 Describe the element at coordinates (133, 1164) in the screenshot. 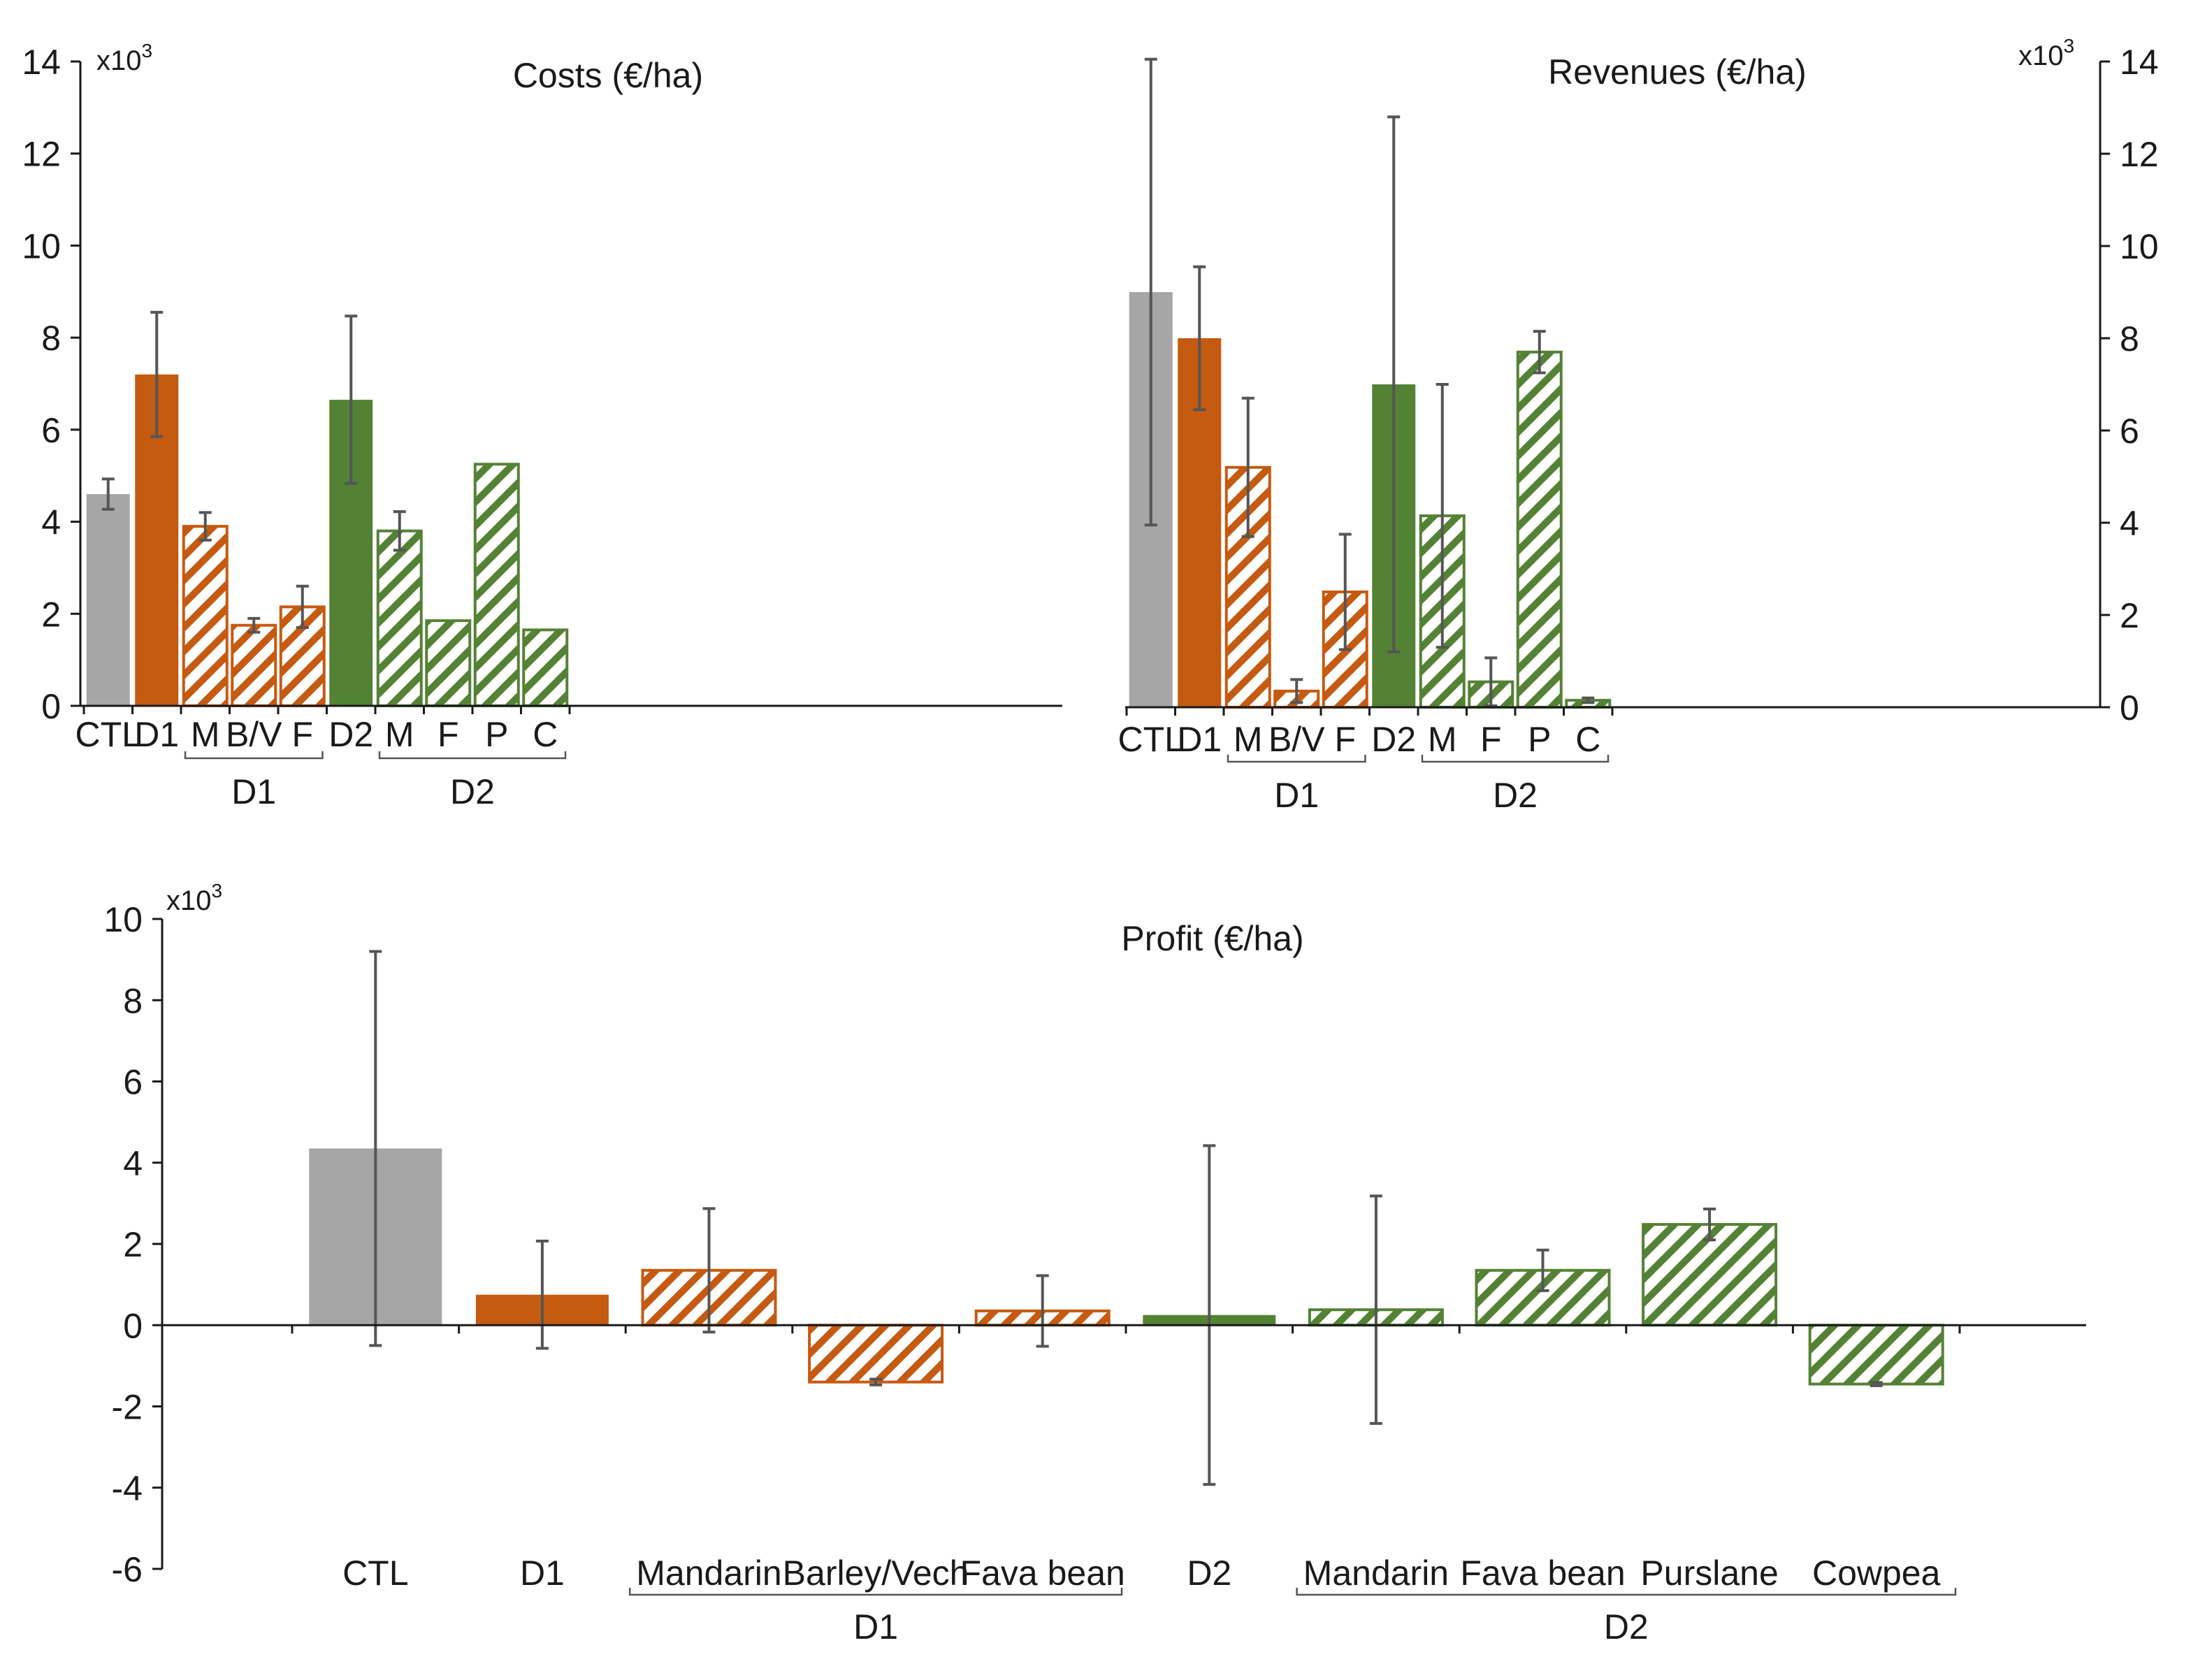

I see `profit-y-tick-label-5: 4` at that location.